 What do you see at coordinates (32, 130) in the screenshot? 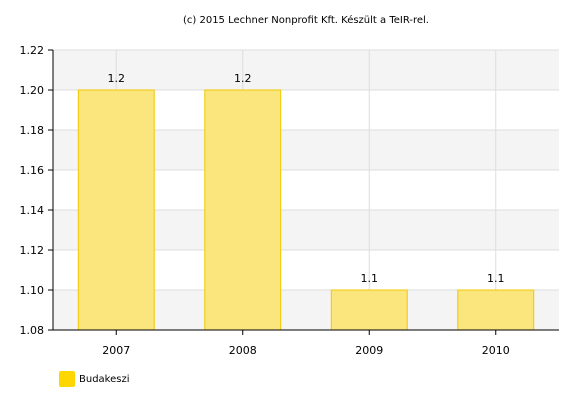
I see `y-tick-label: 1.18` at bounding box center [32, 130].